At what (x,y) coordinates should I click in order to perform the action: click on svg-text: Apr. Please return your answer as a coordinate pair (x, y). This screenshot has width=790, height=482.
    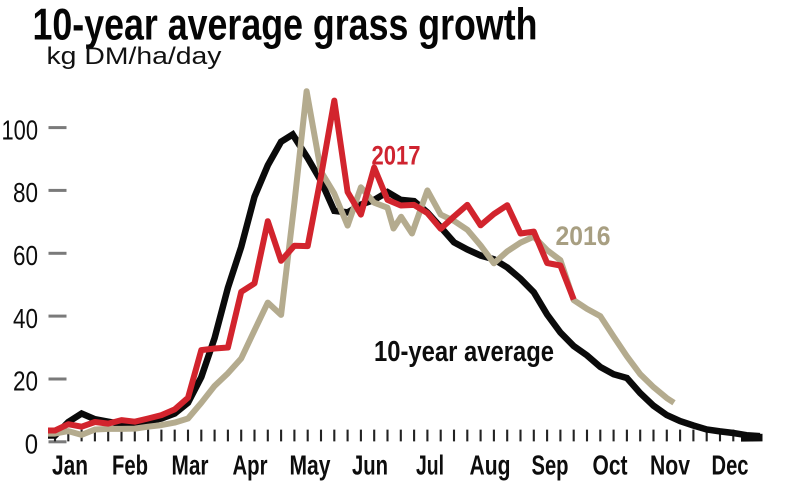
    Looking at the image, I should click on (250, 464).